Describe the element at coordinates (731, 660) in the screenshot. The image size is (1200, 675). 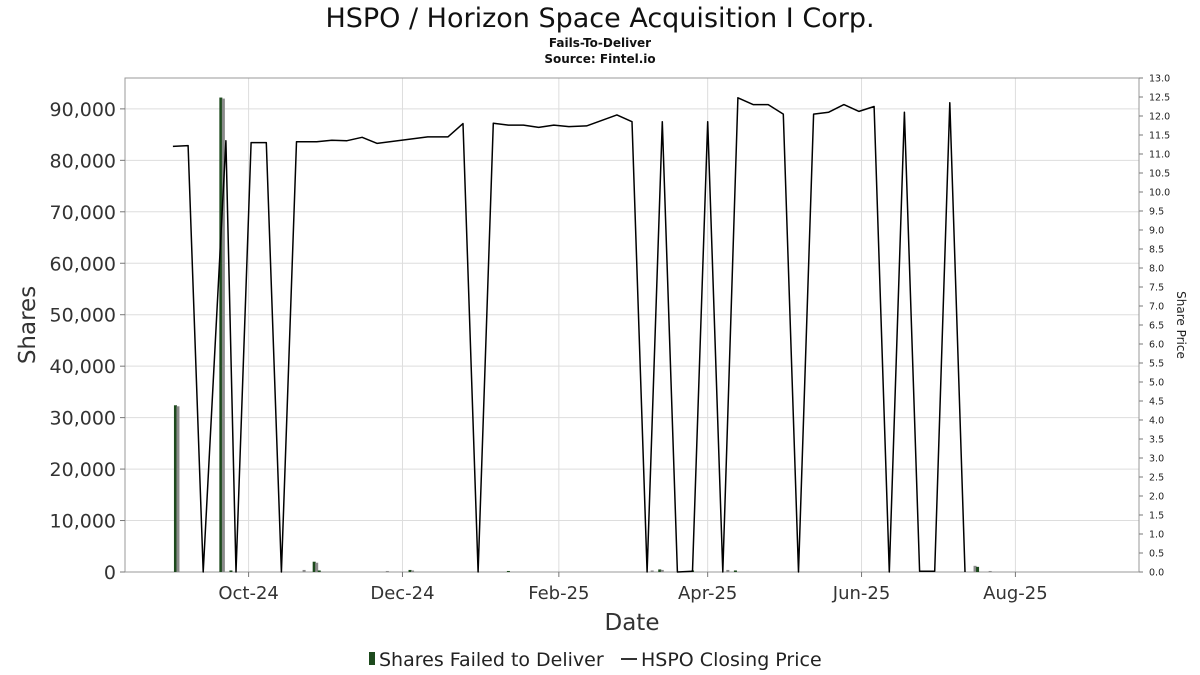
I see `legend-price-label: HSPO Closing Price` at that location.